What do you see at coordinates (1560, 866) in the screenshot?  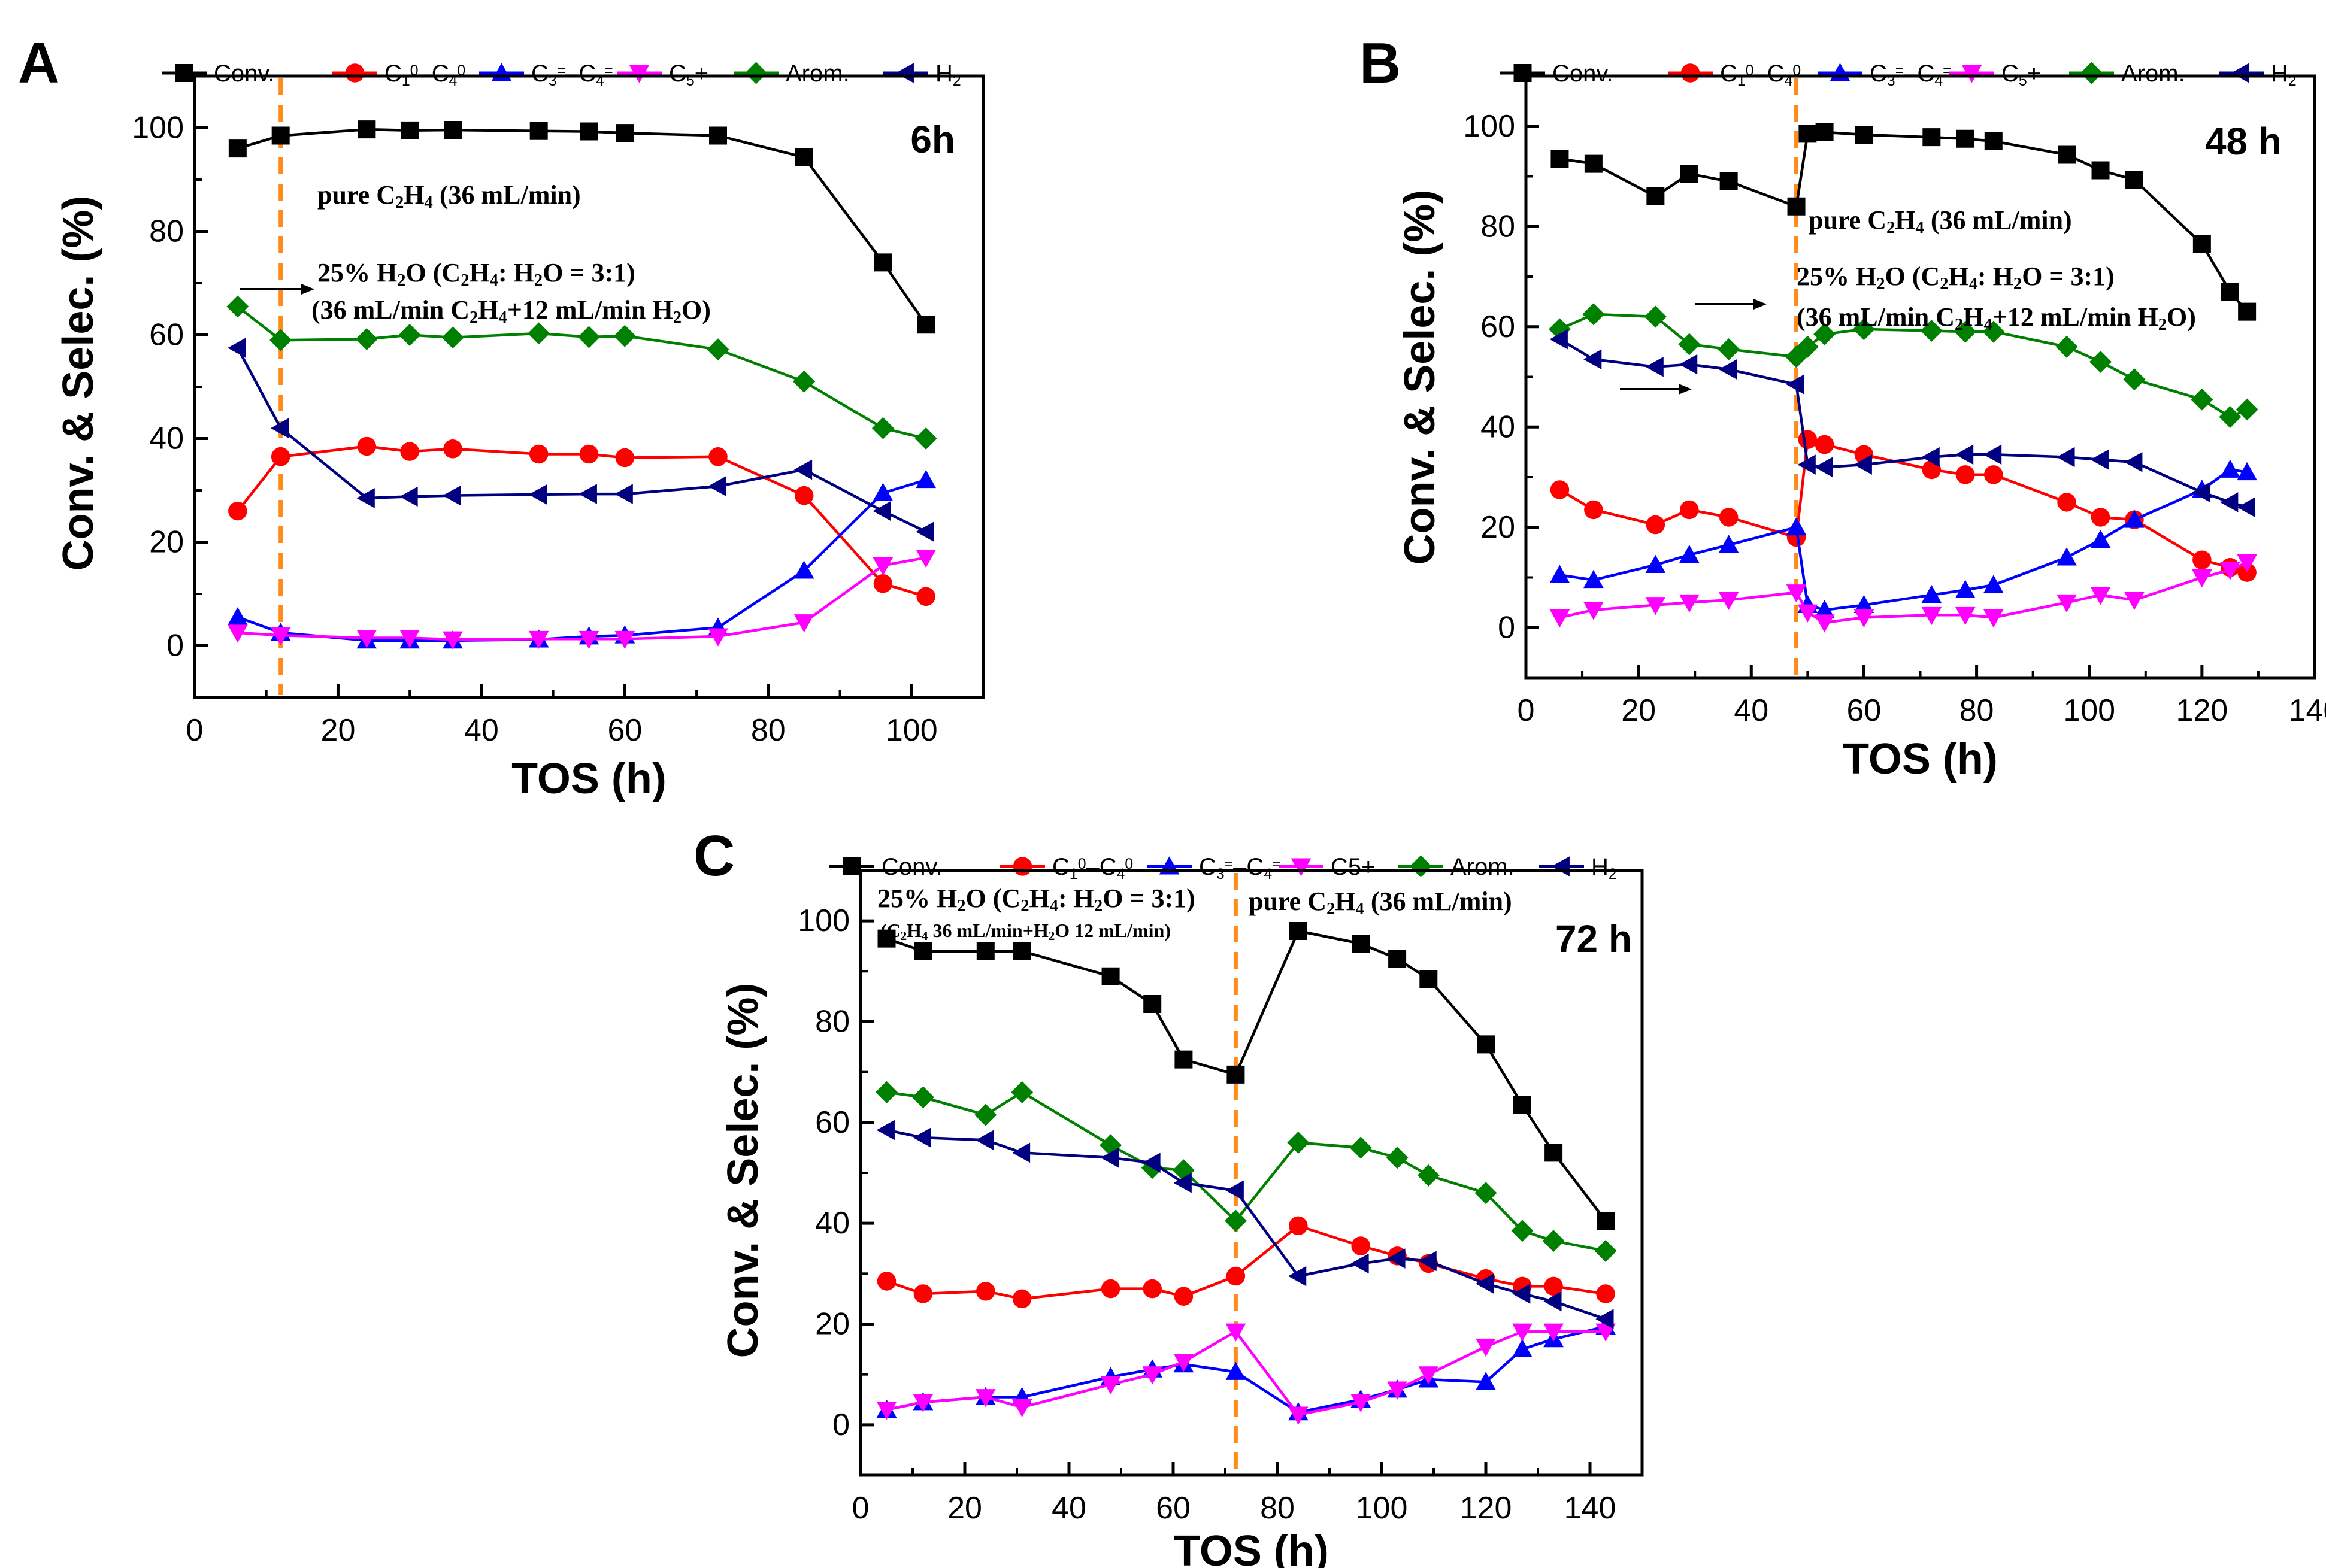 I see `legend-marker-H2` at bounding box center [1560, 866].